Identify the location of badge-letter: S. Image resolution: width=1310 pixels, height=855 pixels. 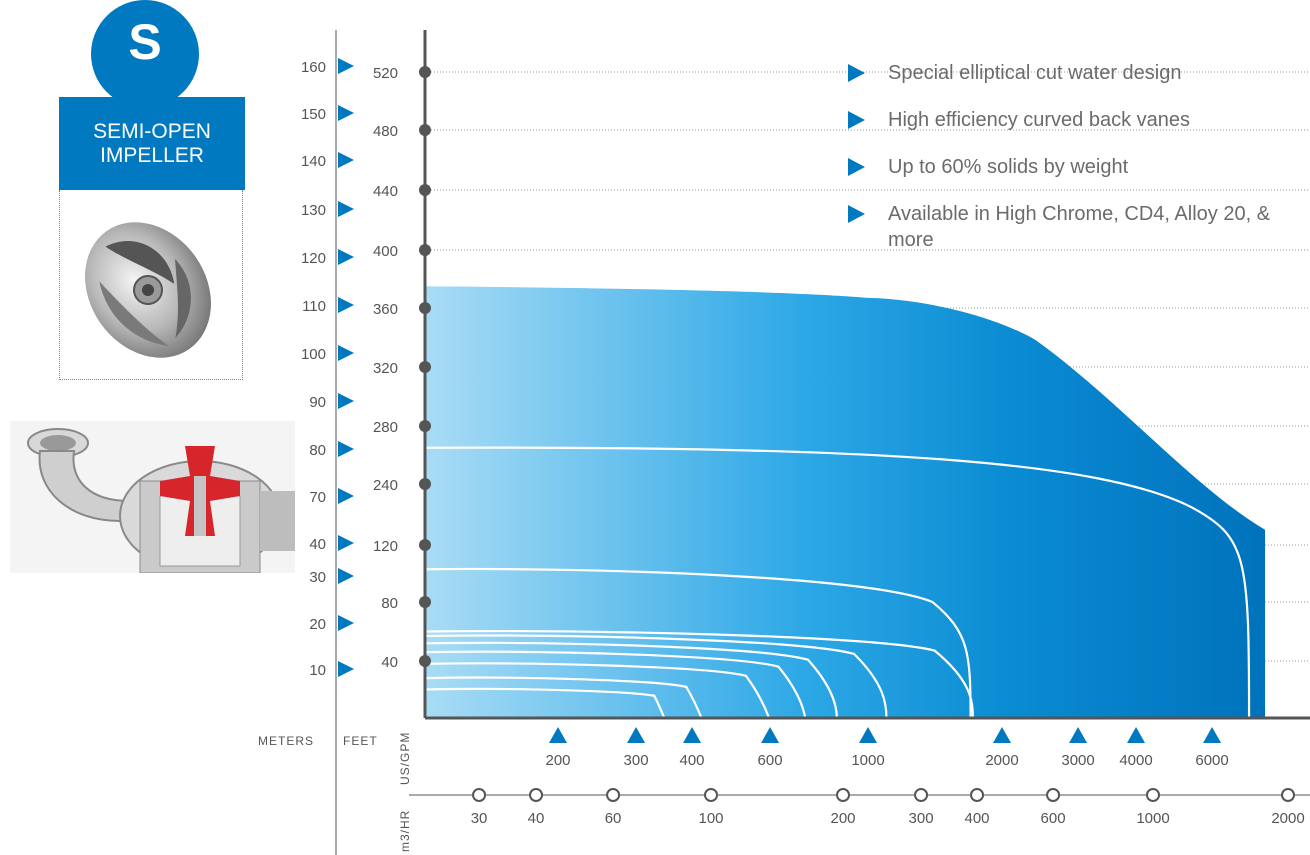
(145, 42).